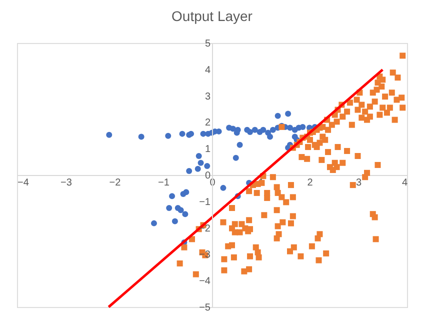 The height and width of the screenshot is (321, 423). Describe the element at coordinates (310, 183) in the screenshot. I see `x-tick-label: 2` at that location.